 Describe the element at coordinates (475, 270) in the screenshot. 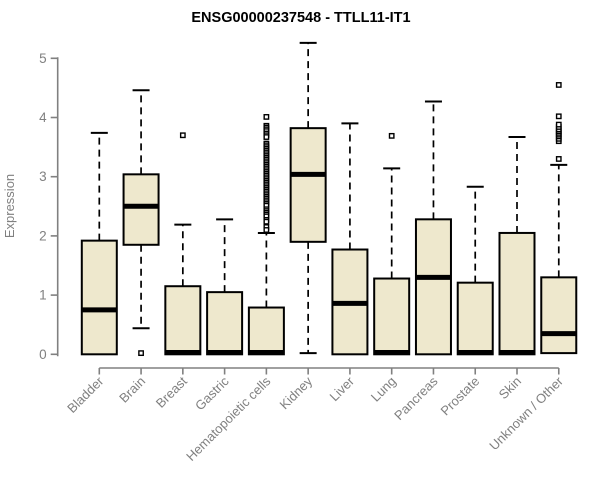

I see `boxplot-prostate` at that location.